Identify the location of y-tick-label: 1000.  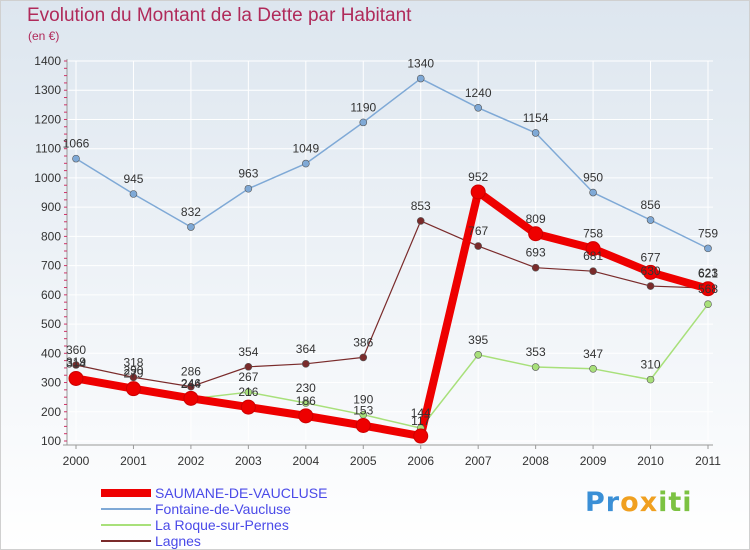
(47, 178).